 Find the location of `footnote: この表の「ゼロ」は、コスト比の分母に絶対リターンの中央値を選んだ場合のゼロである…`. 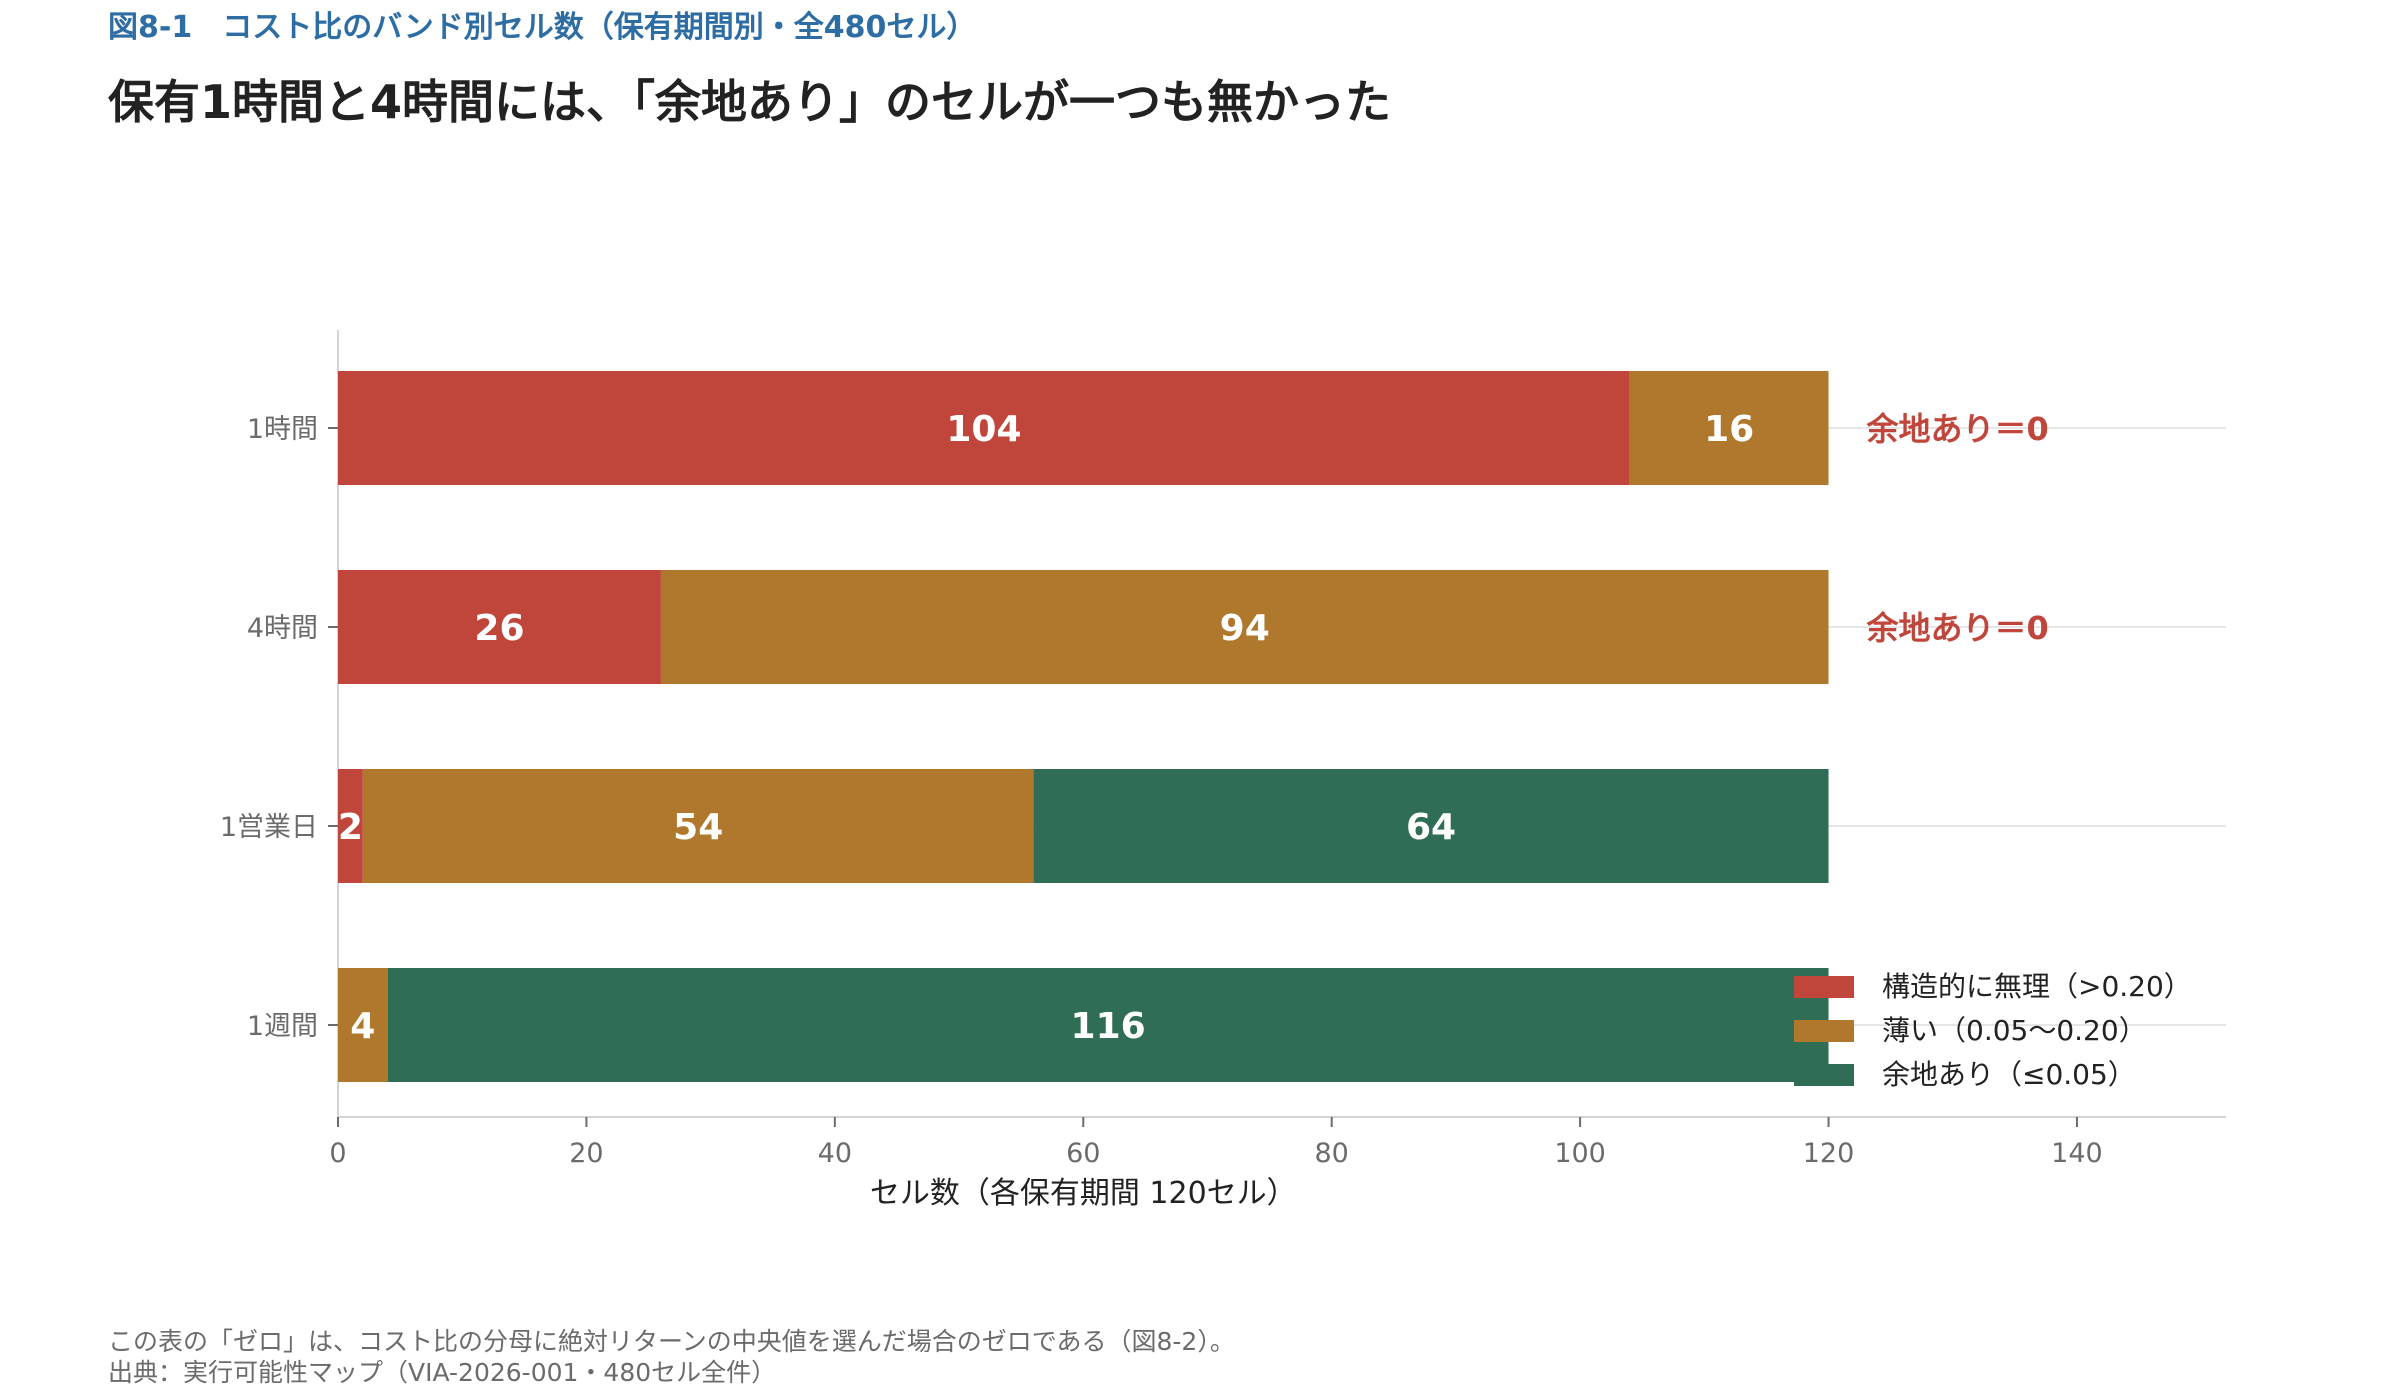

footnote: この表の「ゼロ」は、コスト比の分母に絶対リターンの中央値を選んだ場合のゼロである… is located at coordinates (671, 1341).